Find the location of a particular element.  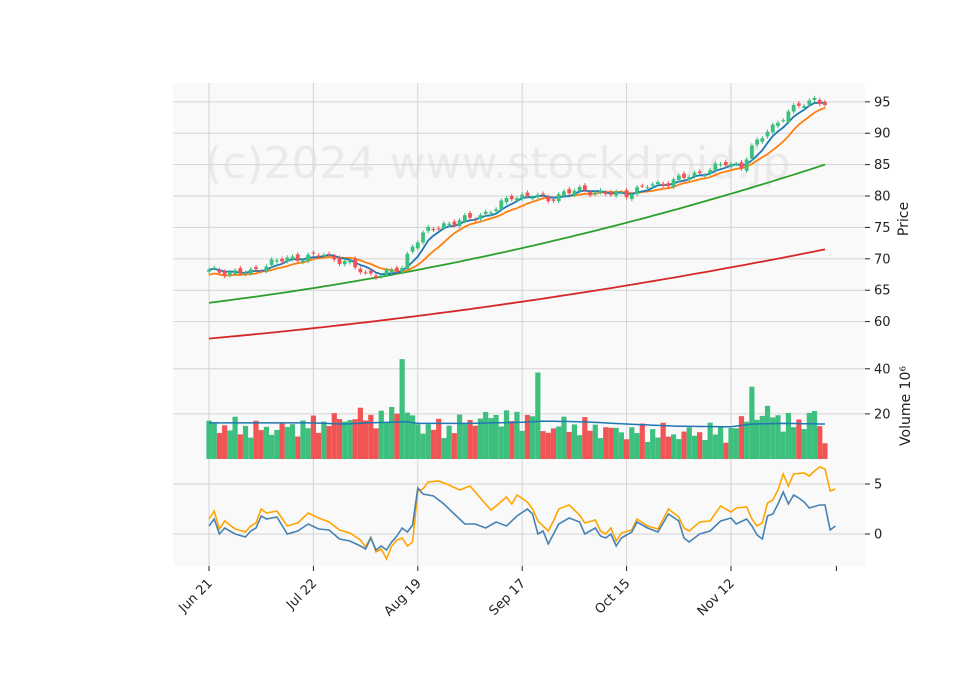

volume-ma-line is located at coordinates (517, 424).